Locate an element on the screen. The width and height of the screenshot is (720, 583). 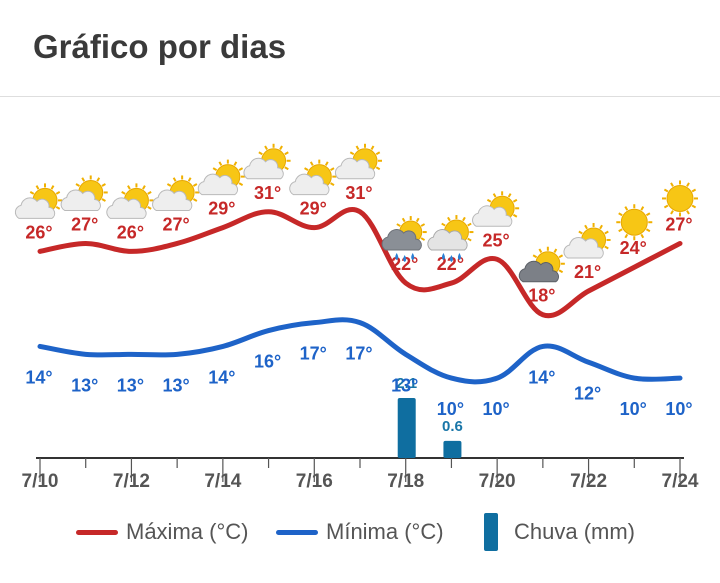
x-tick-label: 7/12 is located at coordinates (131, 481).